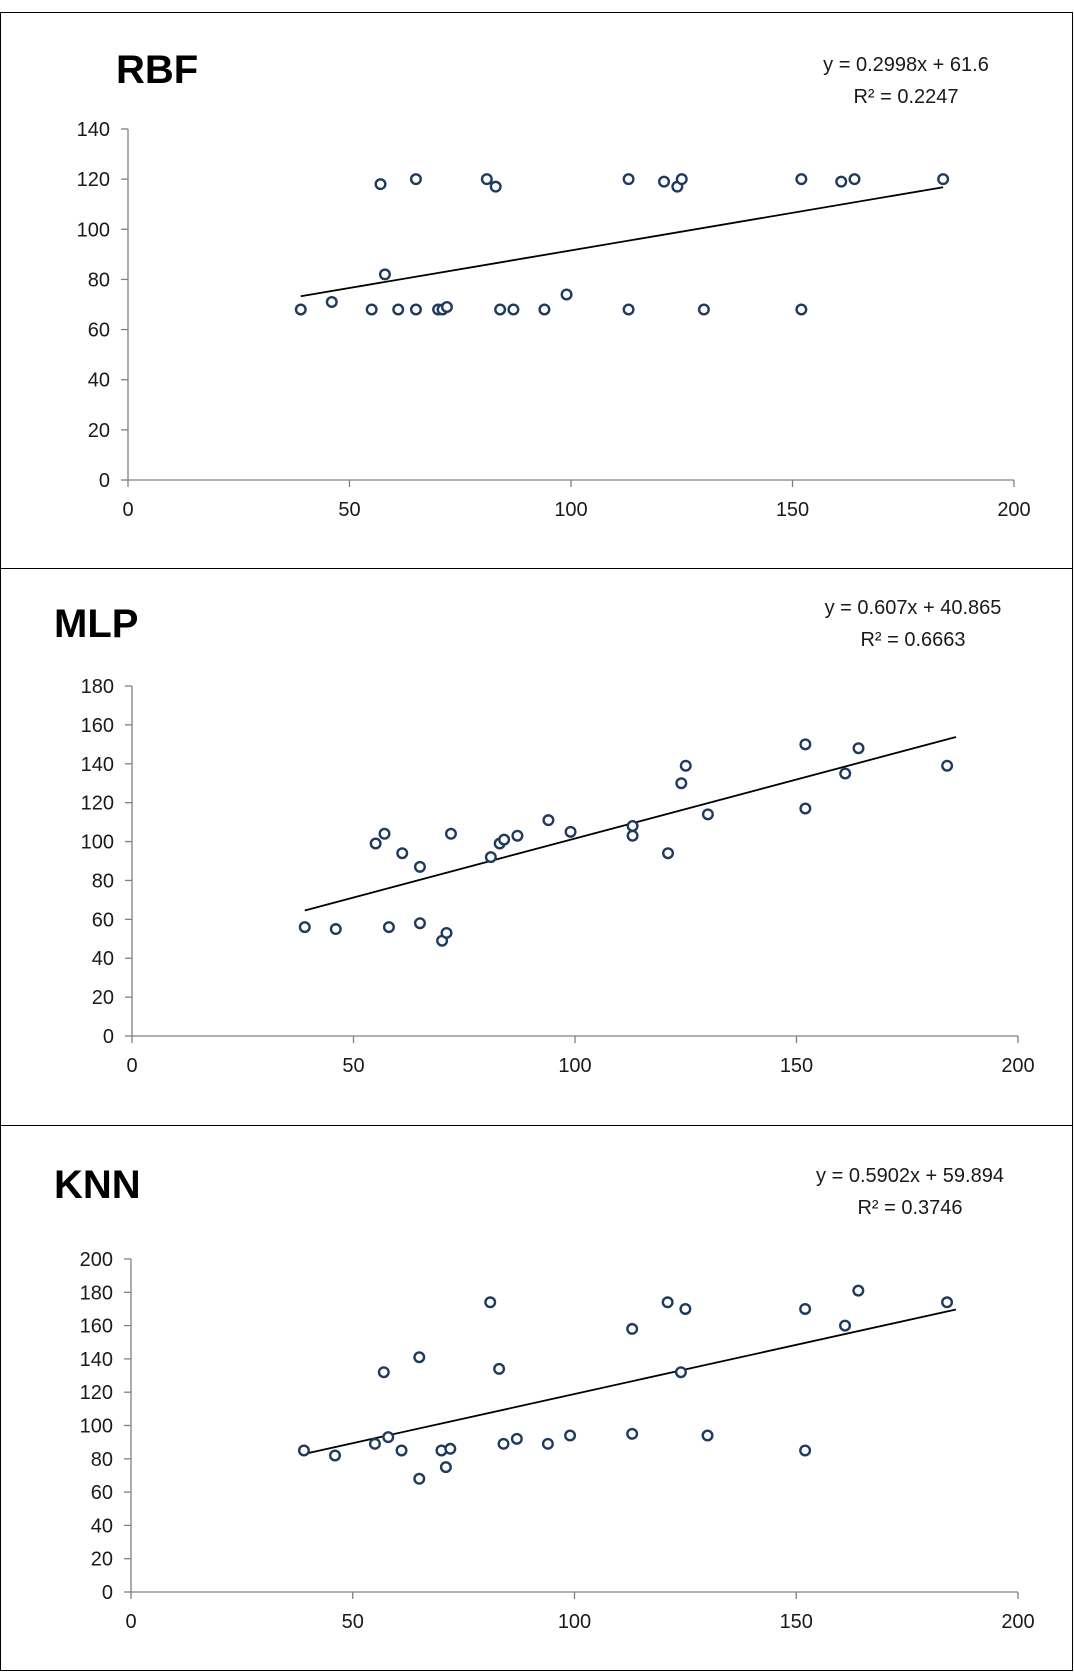 Image resolution: width=1074 pixels, height=1672 pixels. What do you see at coordinates (102, 1460) in the screenshot?
I see `knn-y-tick-label: 80` at bounding box center [102, 1460].